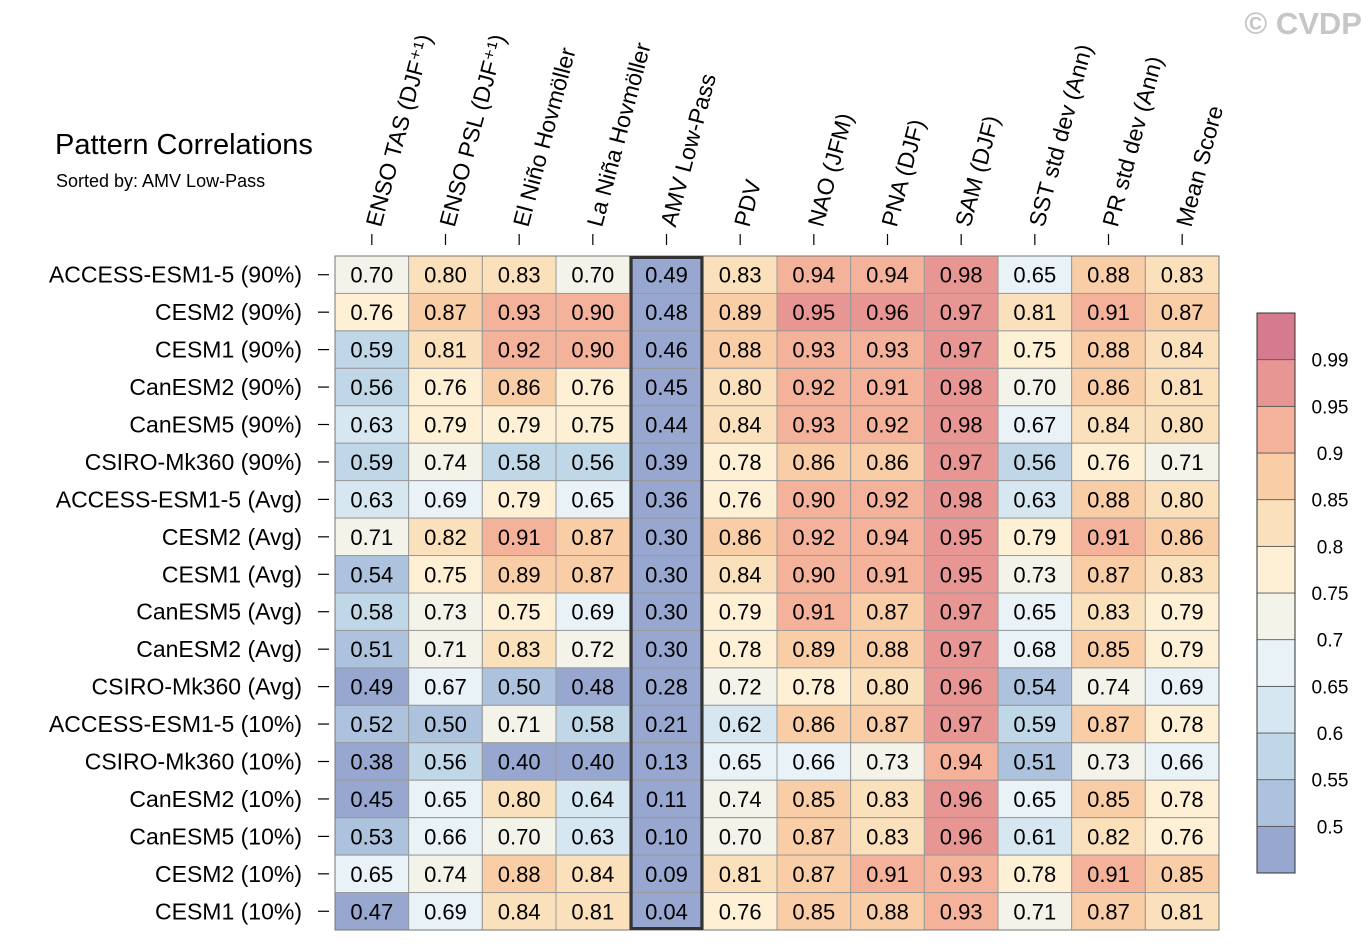 Image resolution: width=1370 pixels, height=951 pixels. Describe the element at coordinates (666, 462) in the screenshot. I see `cell-value-label: 0.39` at that location.